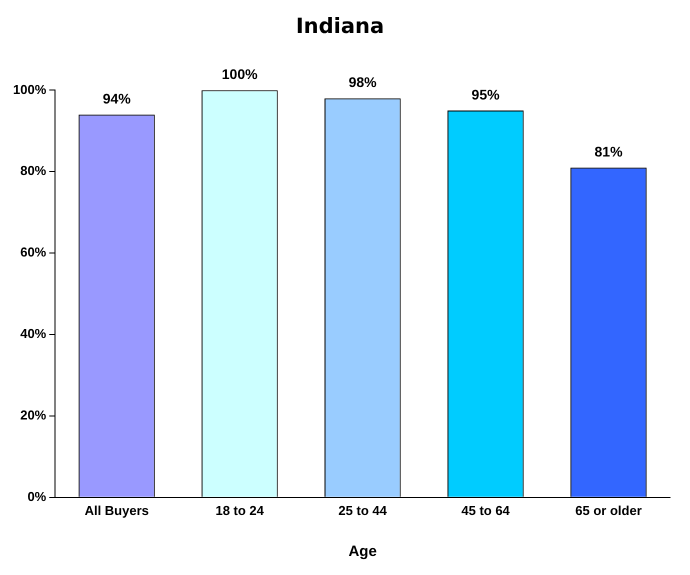 The image size is (690, 575). What do you see at coordinates (340, 26) in the screenshot?
I see `chart-title: Indiana` at bounding box center [340, 26].